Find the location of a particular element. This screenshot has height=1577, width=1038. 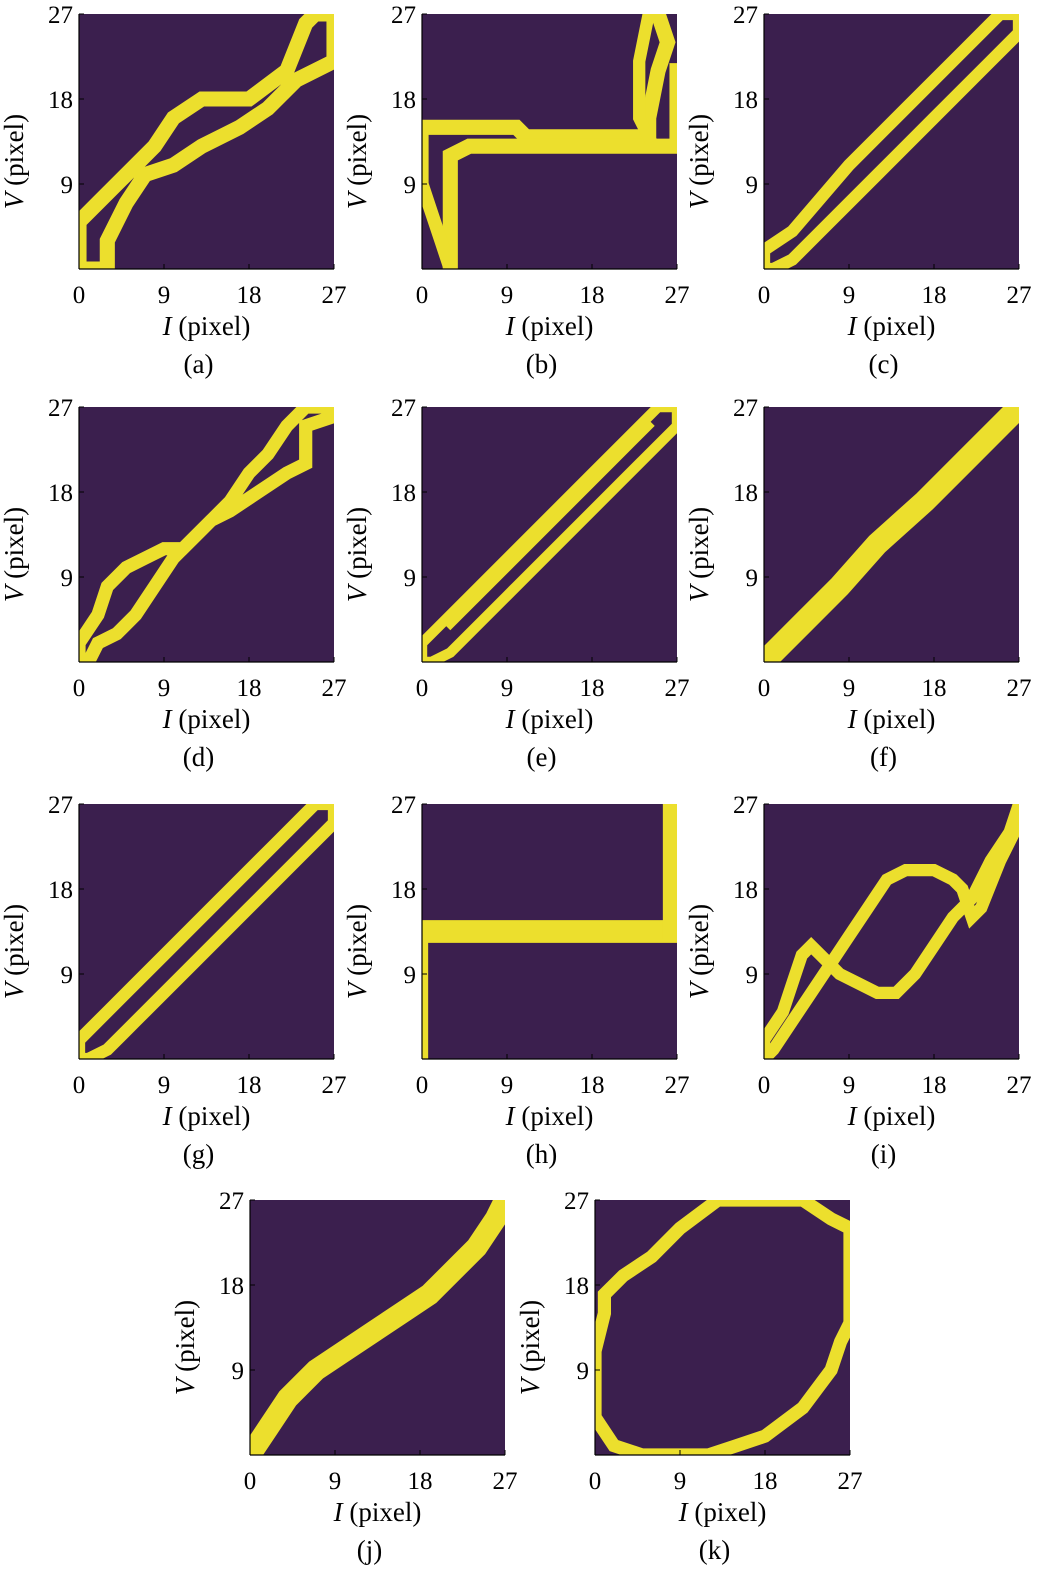

panel-d: 0 9 18 27 9 18 27 I (pixel) V (pixel) (d) is located at coordinates (173, 583).